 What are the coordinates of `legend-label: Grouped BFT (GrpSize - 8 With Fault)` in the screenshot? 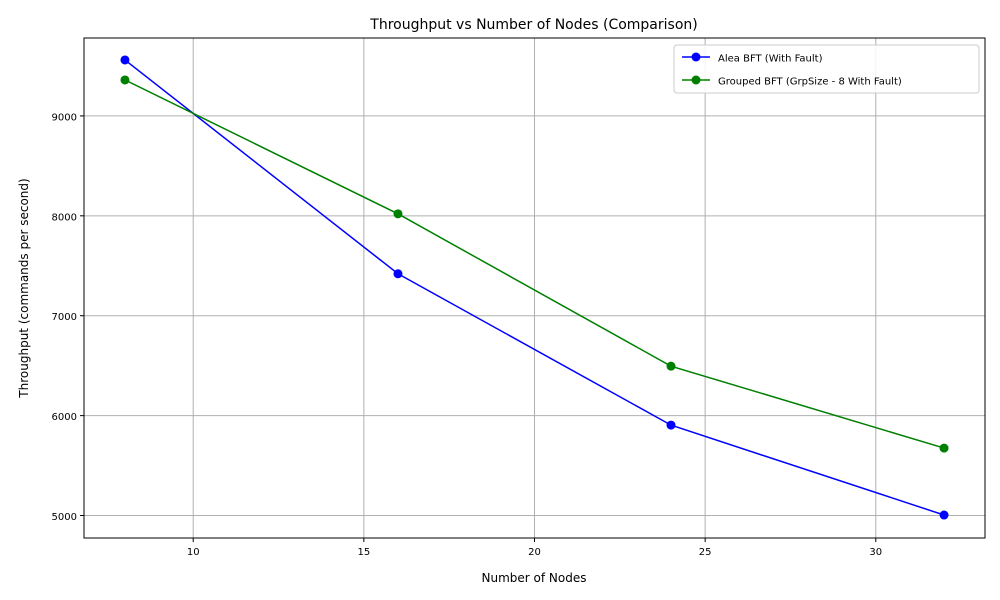 It's located at (810, 82).